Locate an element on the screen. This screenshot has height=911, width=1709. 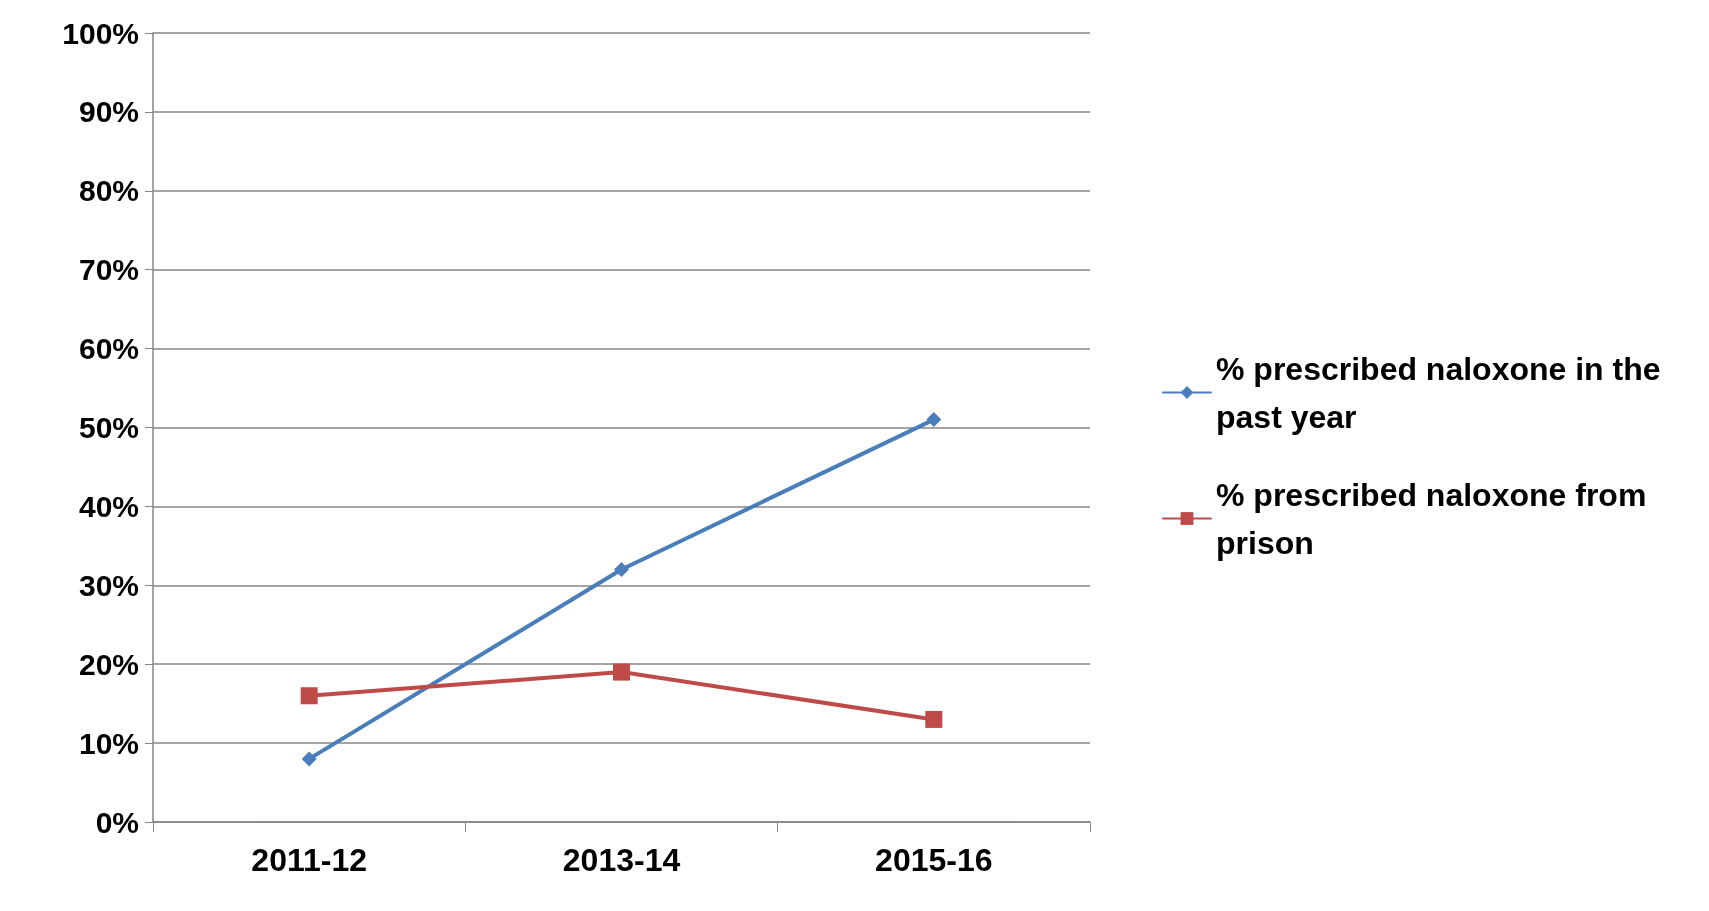
y-tick-label: 20% is located at coordinates (108, 664).